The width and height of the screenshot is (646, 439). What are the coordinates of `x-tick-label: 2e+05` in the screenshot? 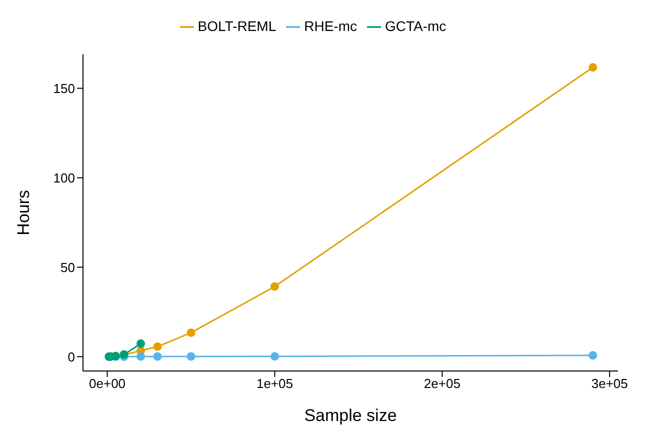 It's located at (442, 384).